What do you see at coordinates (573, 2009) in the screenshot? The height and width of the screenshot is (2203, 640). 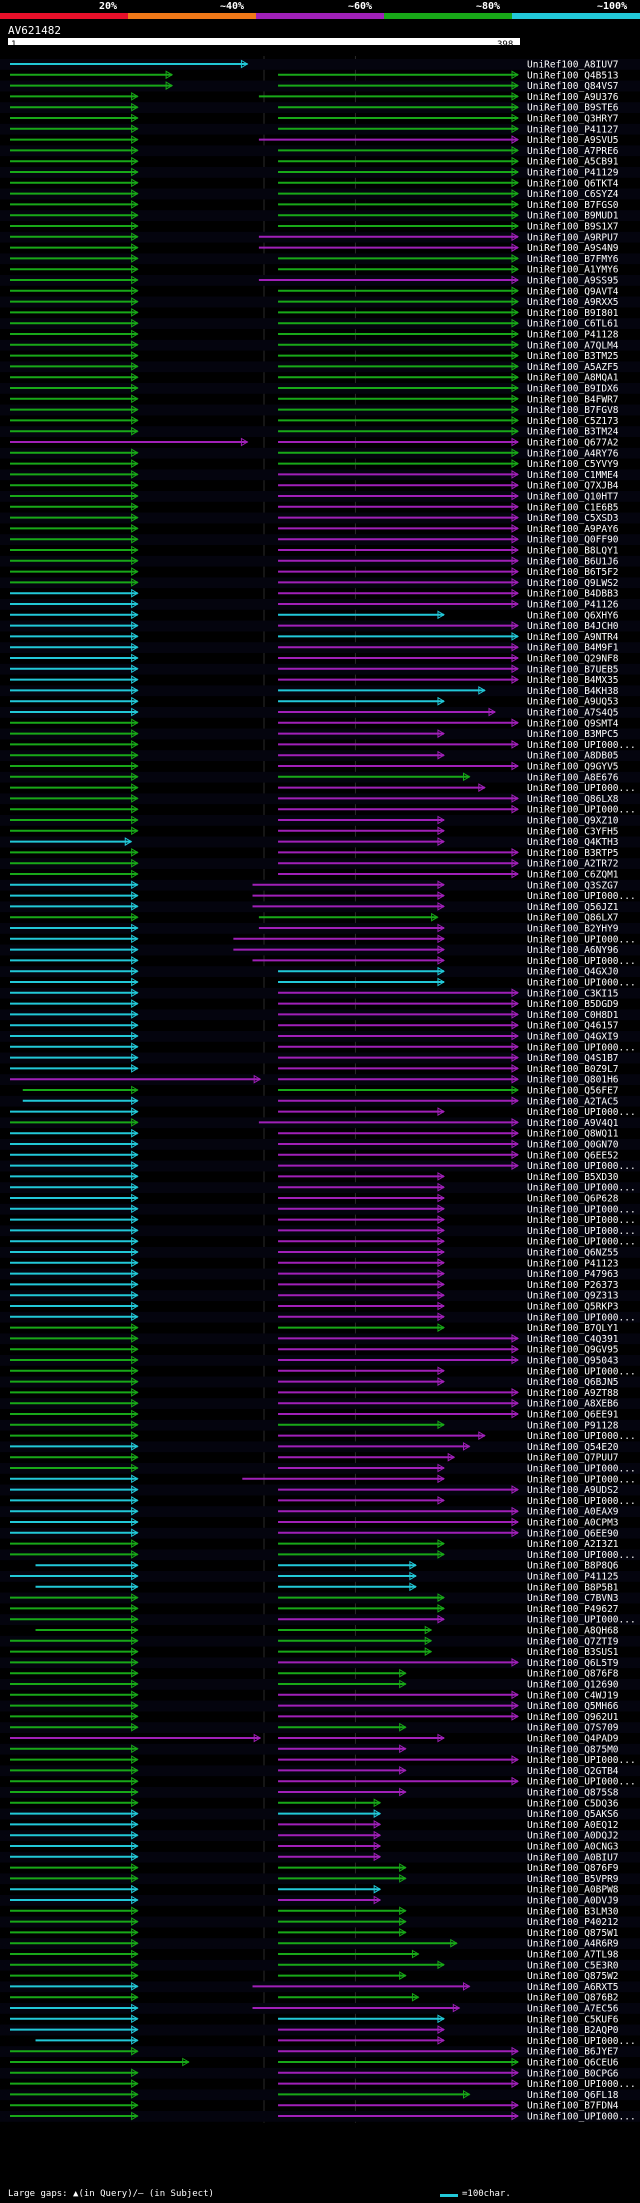 I see `hit-label: UniRef100_A7EC56` at bounding box center [573, 2009].